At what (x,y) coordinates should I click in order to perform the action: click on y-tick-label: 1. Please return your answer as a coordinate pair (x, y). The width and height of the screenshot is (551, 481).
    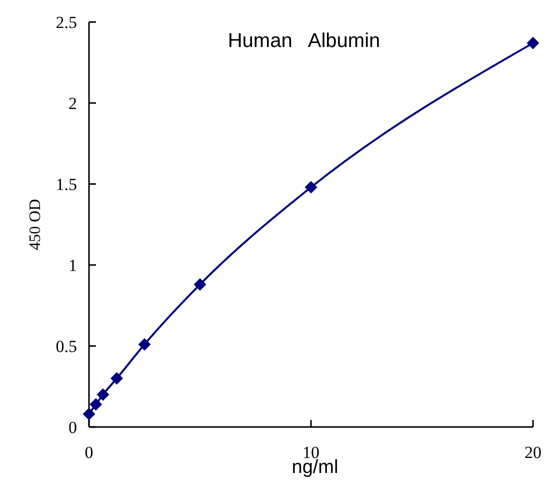
    Looking at the image, I should click on (72, 265).